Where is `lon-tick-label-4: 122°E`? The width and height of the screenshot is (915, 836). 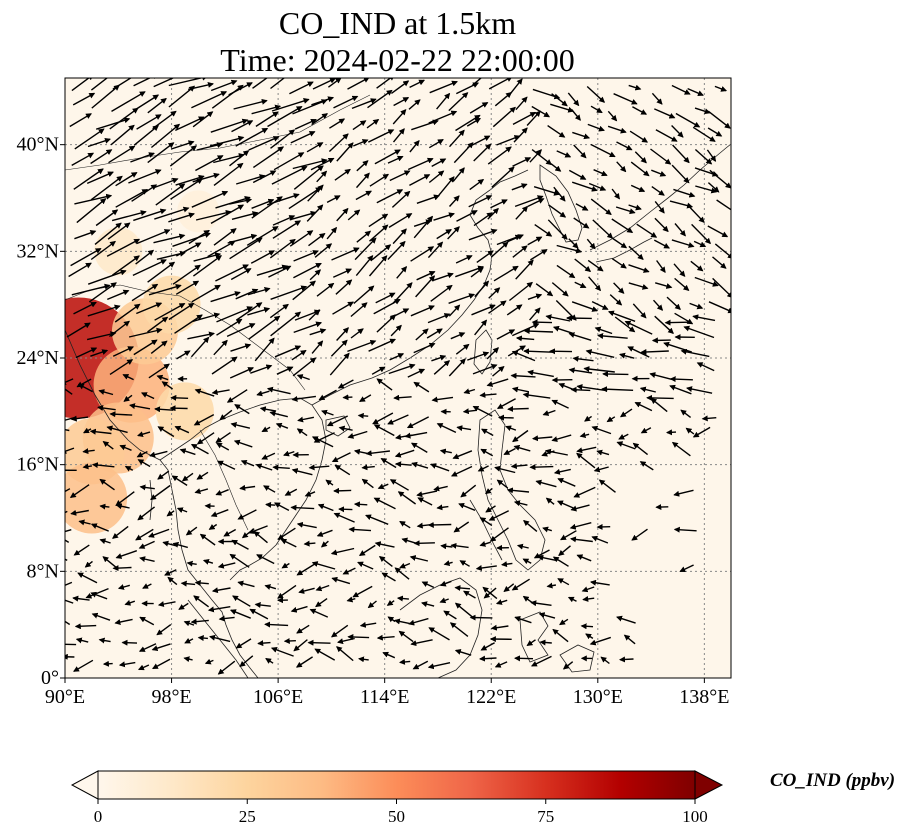
lon-tick-label-4: 122°E is located at coordinates (491, 697).